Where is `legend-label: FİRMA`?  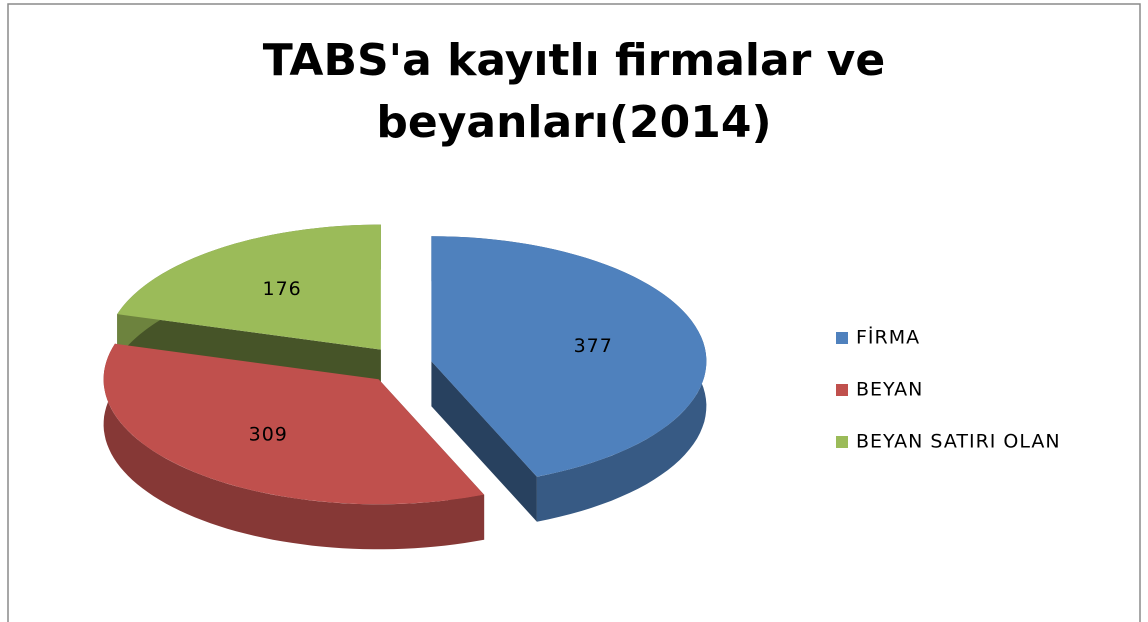
legend-label: FİRMA is located at coordinates (888, 337).